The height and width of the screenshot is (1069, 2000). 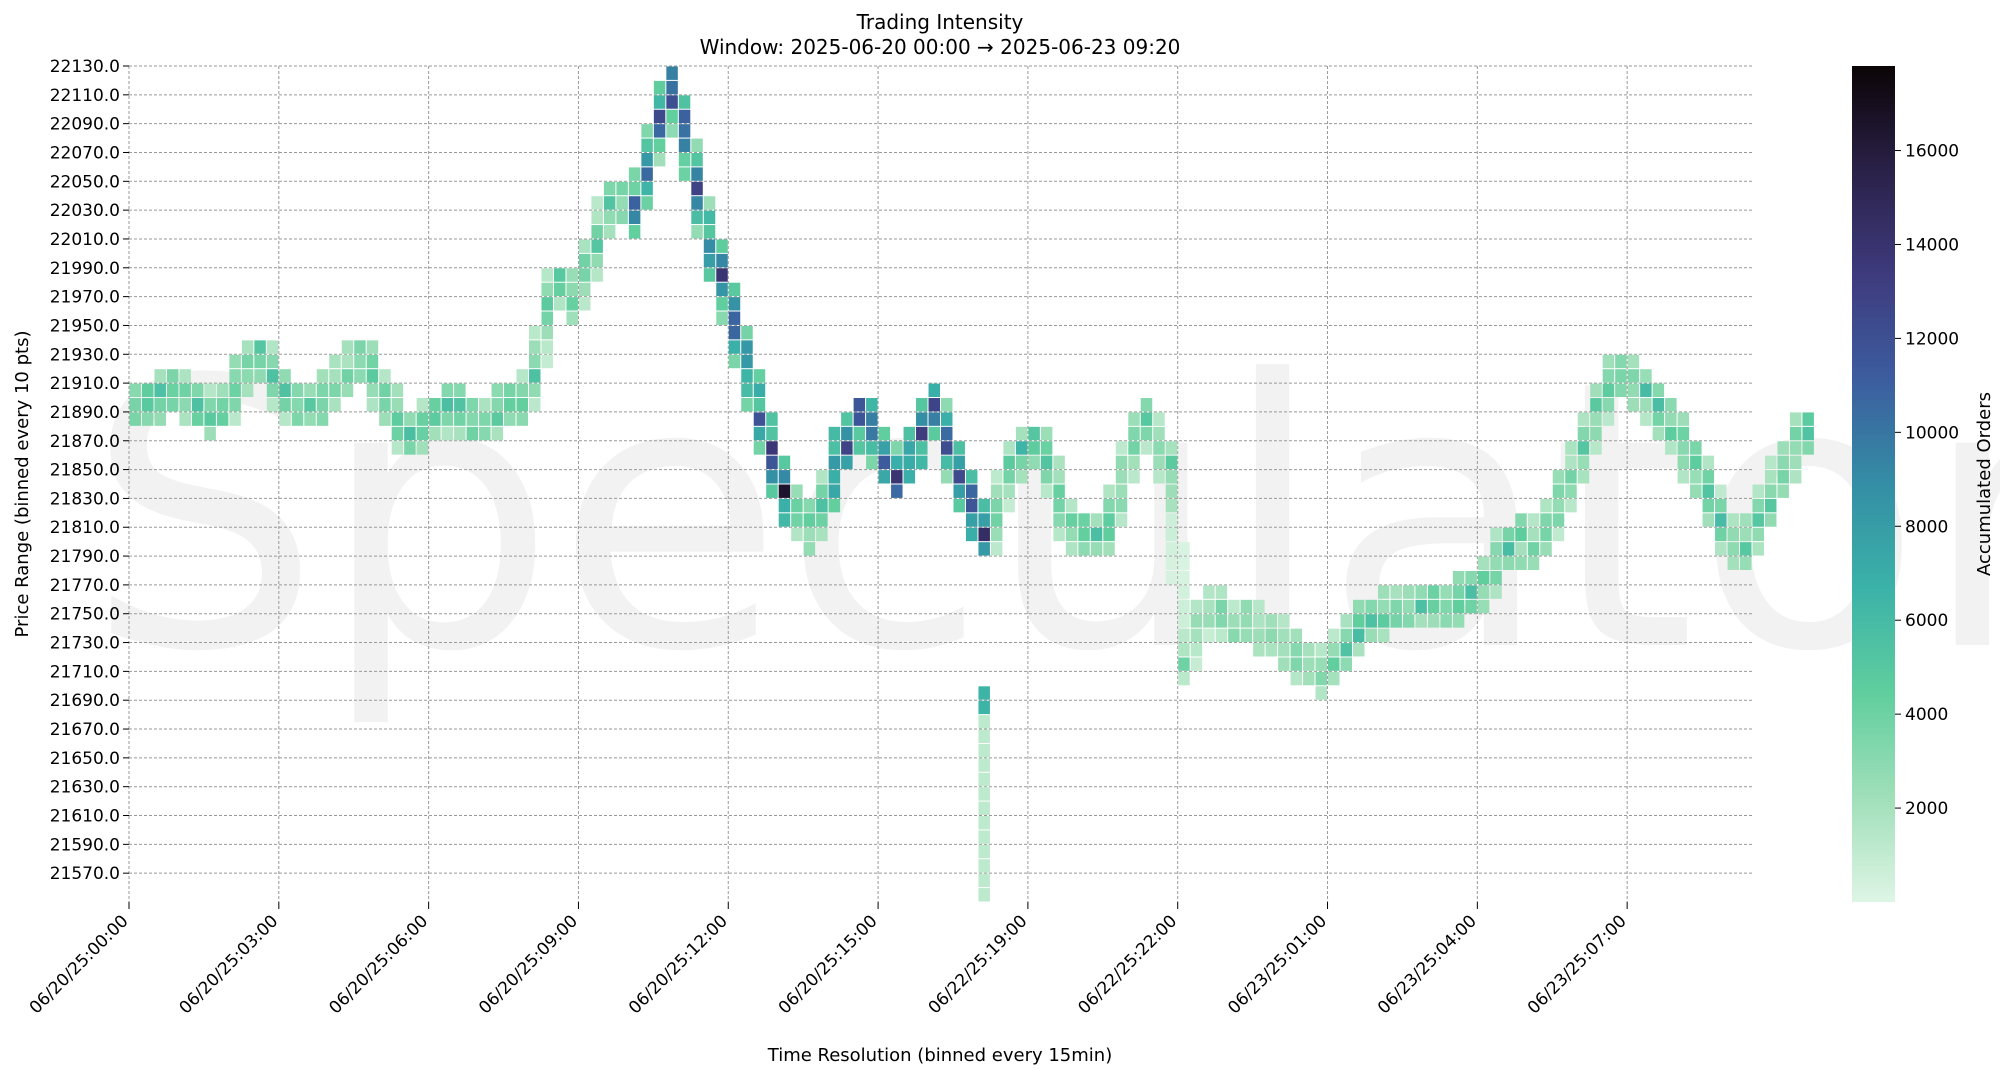 I want to click on y-tick-label: 21950.0, so click(x=85, y=326).